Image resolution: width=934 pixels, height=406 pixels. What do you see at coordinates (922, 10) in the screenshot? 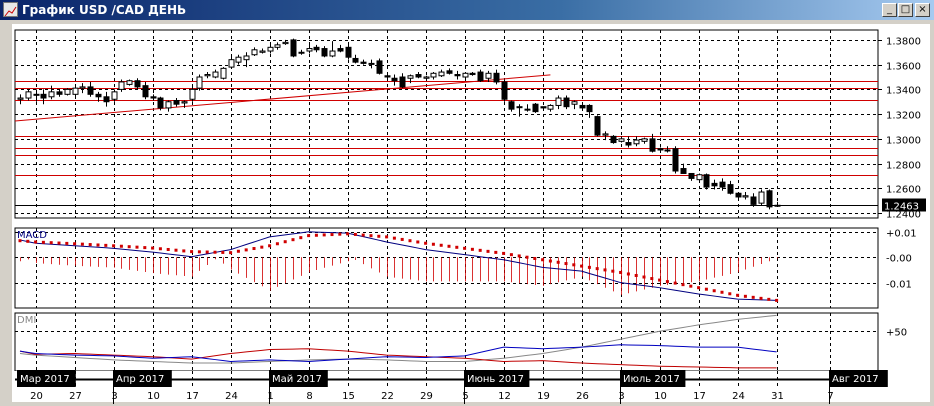
I see `close-button: ×` at bounding box center [922, 10].